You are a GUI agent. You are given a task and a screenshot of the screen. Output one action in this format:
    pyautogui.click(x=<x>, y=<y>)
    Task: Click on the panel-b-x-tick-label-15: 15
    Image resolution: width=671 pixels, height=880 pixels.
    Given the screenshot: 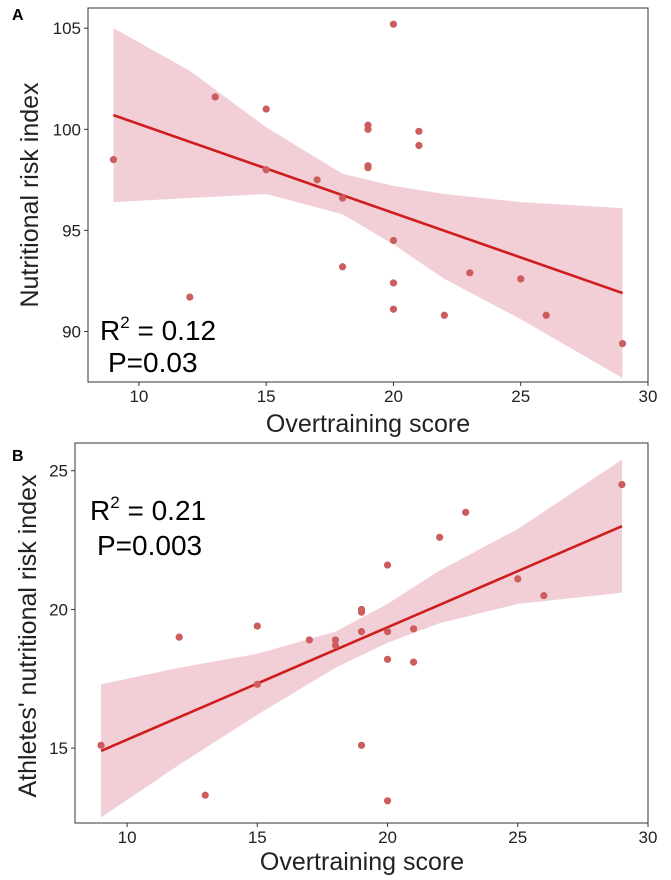 What is the action you would take?
    pyautogui.click(x=257, y=837)
    